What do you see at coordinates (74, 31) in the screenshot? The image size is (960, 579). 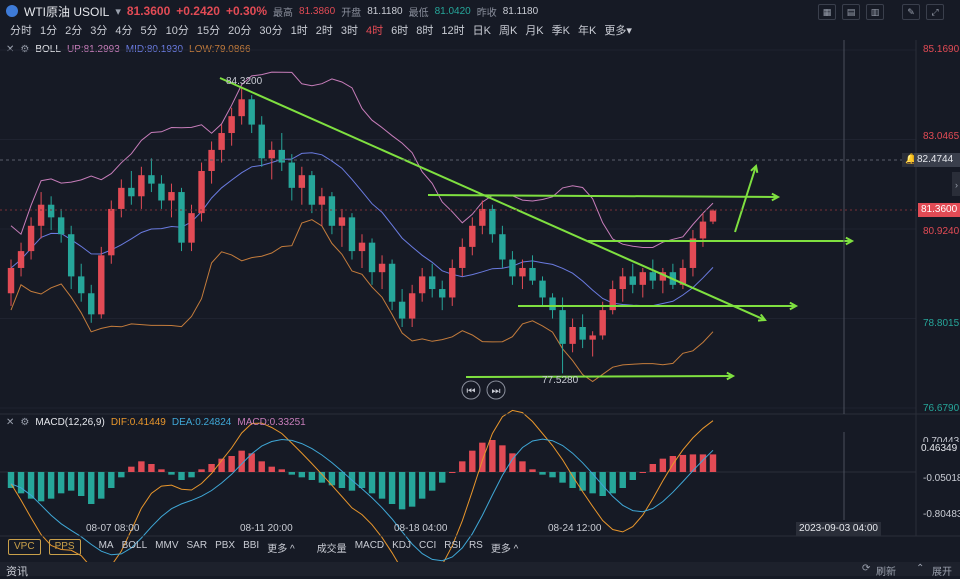 I see `period-tab-2: 2分` at bounding box center [74, 31].